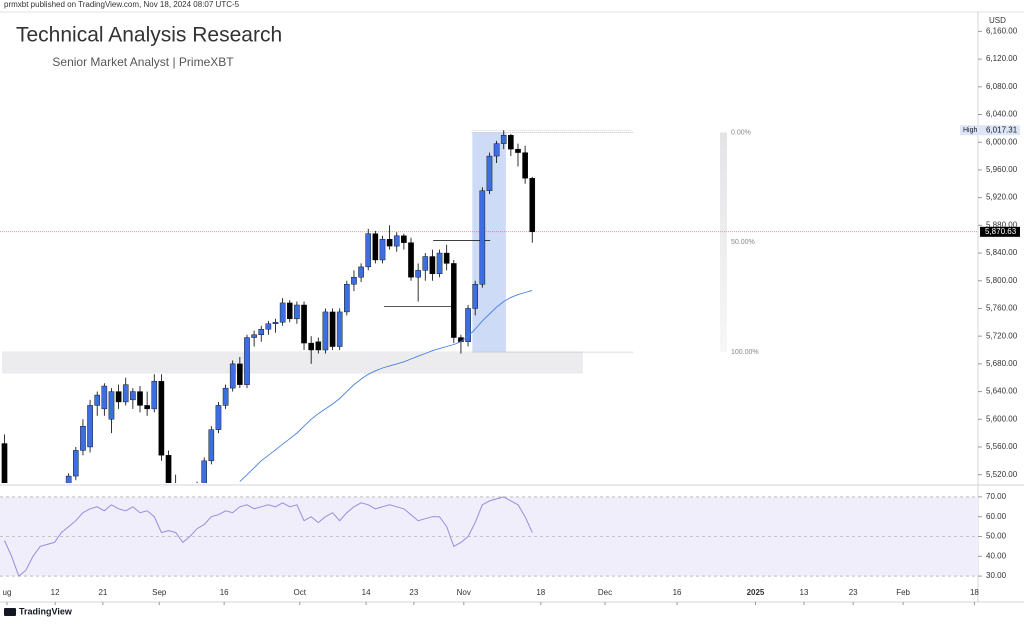 Image resolution: width=1024 pixels, height=627 pixels. What do you see at coordinates (10, 612) in the screenshot?
I see `logo-icon` at bounding box center [10, 612].